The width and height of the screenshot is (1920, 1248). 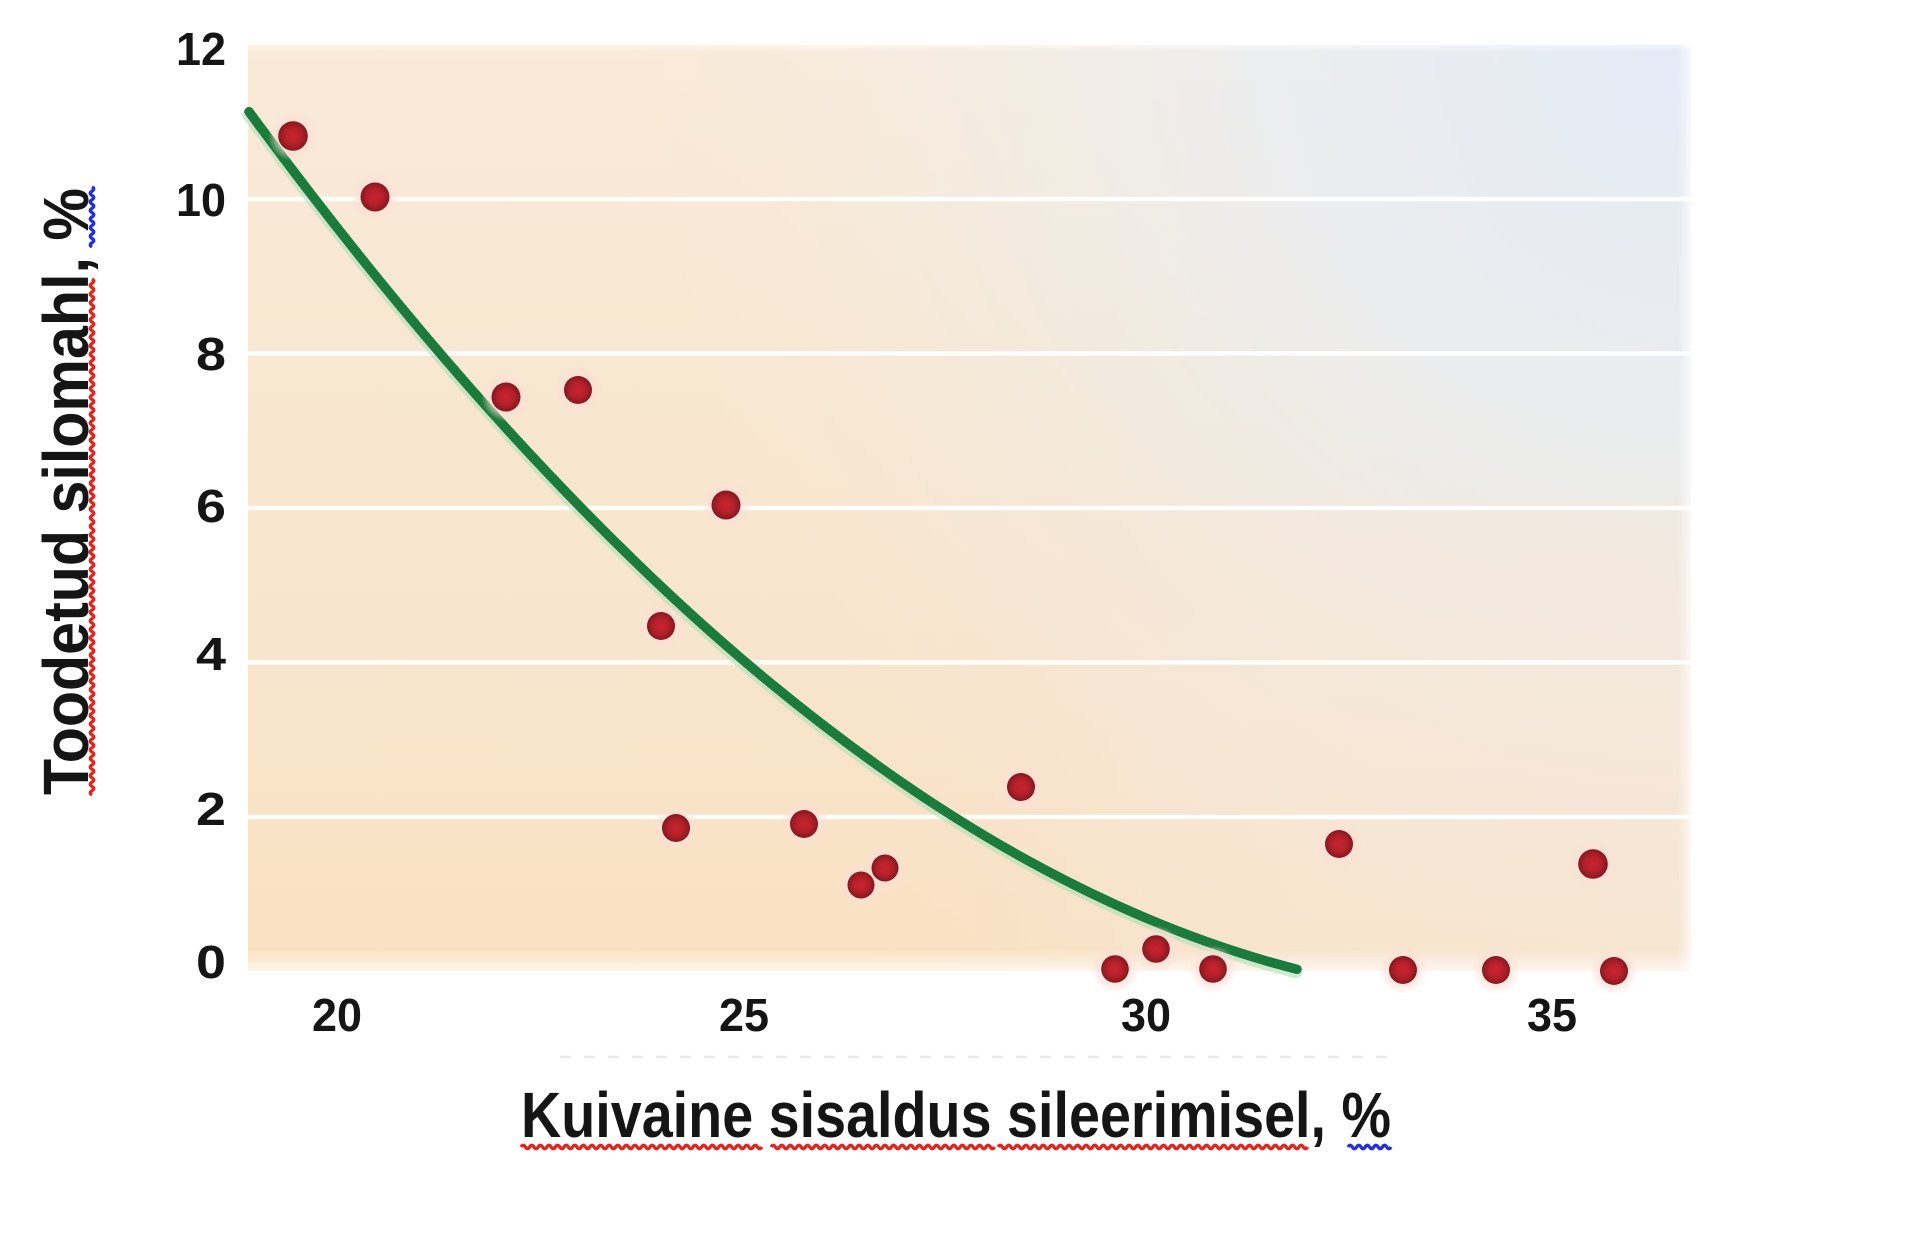 I want to click on svg-text: 20, so click(x=337, y=1015).